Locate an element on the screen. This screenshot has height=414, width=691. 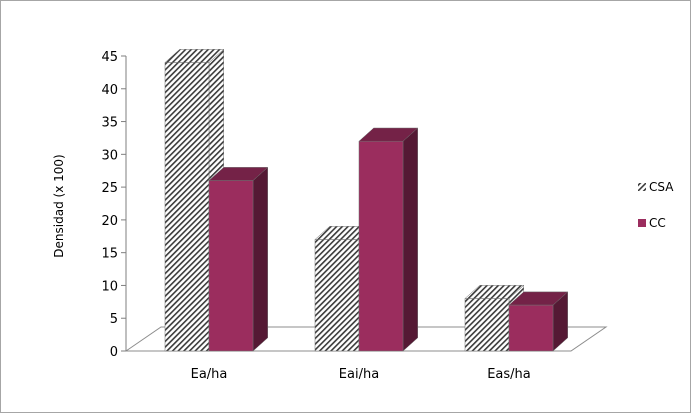
y-tick-label: 25 is located at coordinates (109, 188).